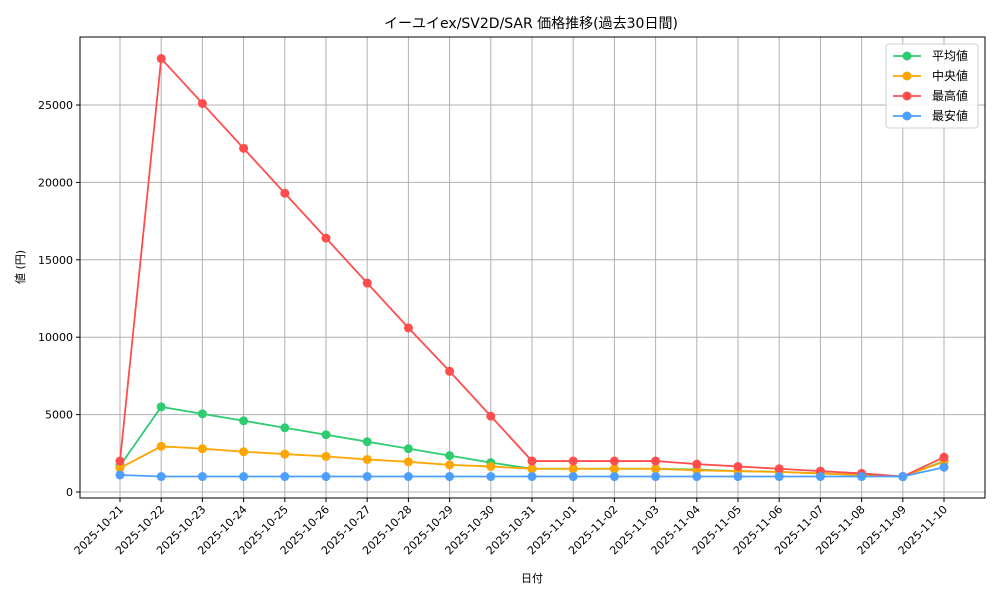 Image resolution: width=1000 pixels, height=600 pixels. What do you see at coordinates (55, 337) in the screenshot?
I see `y-tick-label: 10000` at bounding box center [55, 337].